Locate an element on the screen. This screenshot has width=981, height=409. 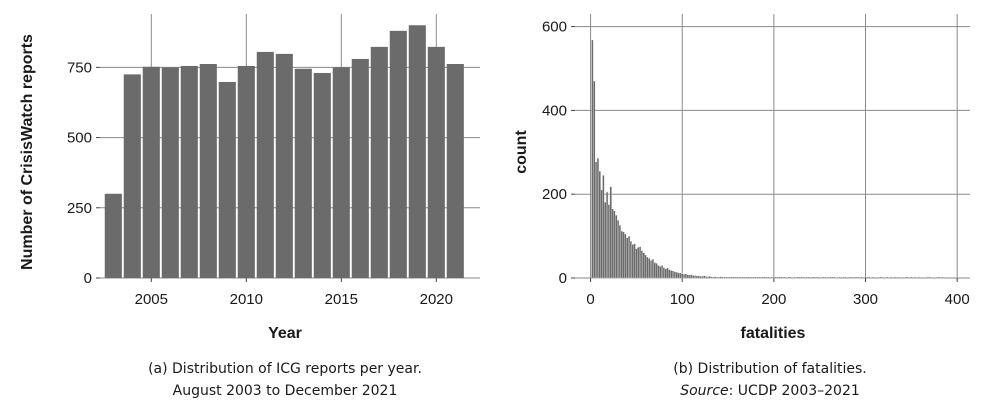
panel-a-bar-2020 is located at coordinates (436, 162).